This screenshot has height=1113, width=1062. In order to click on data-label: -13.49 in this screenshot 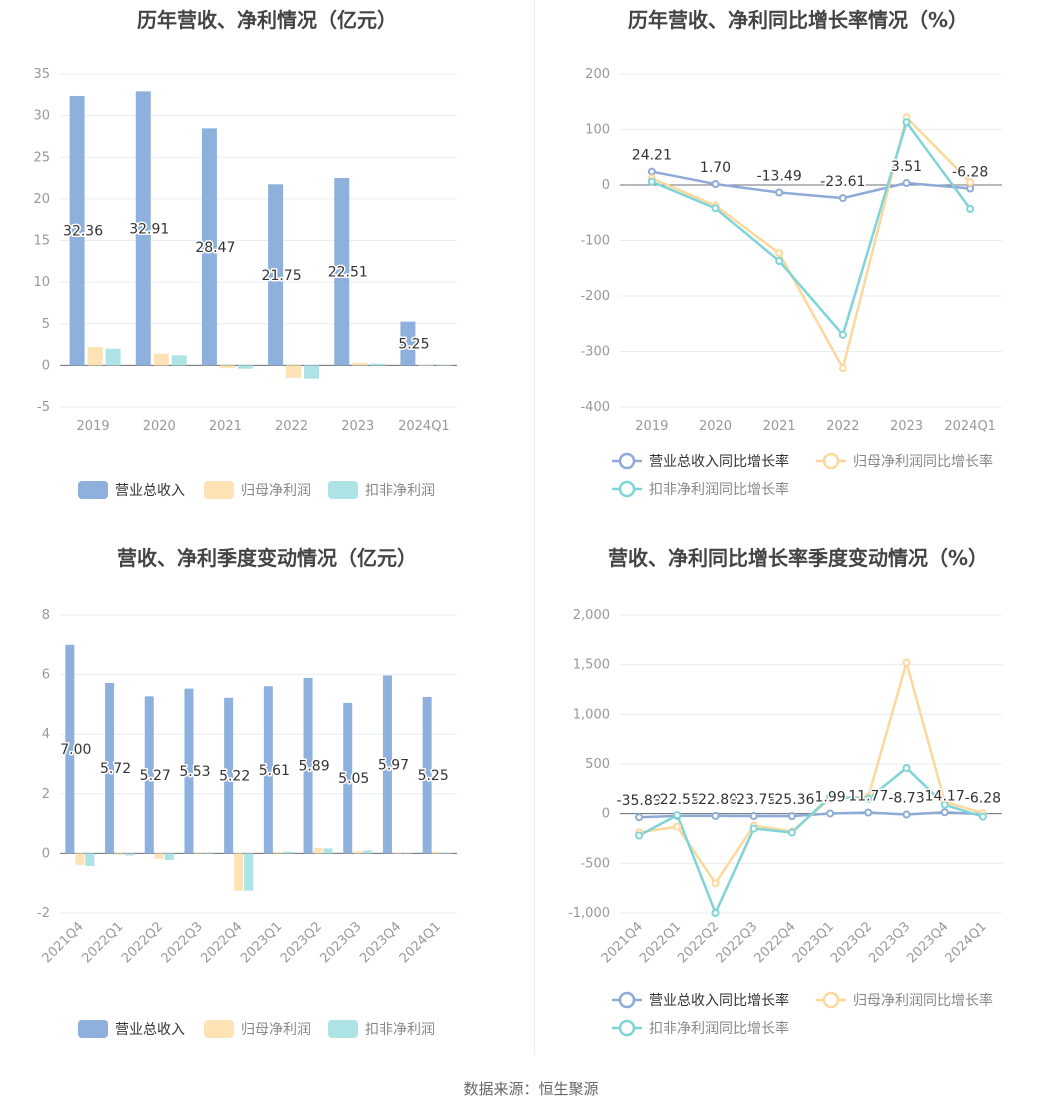, I will do `click(779, 176)`.